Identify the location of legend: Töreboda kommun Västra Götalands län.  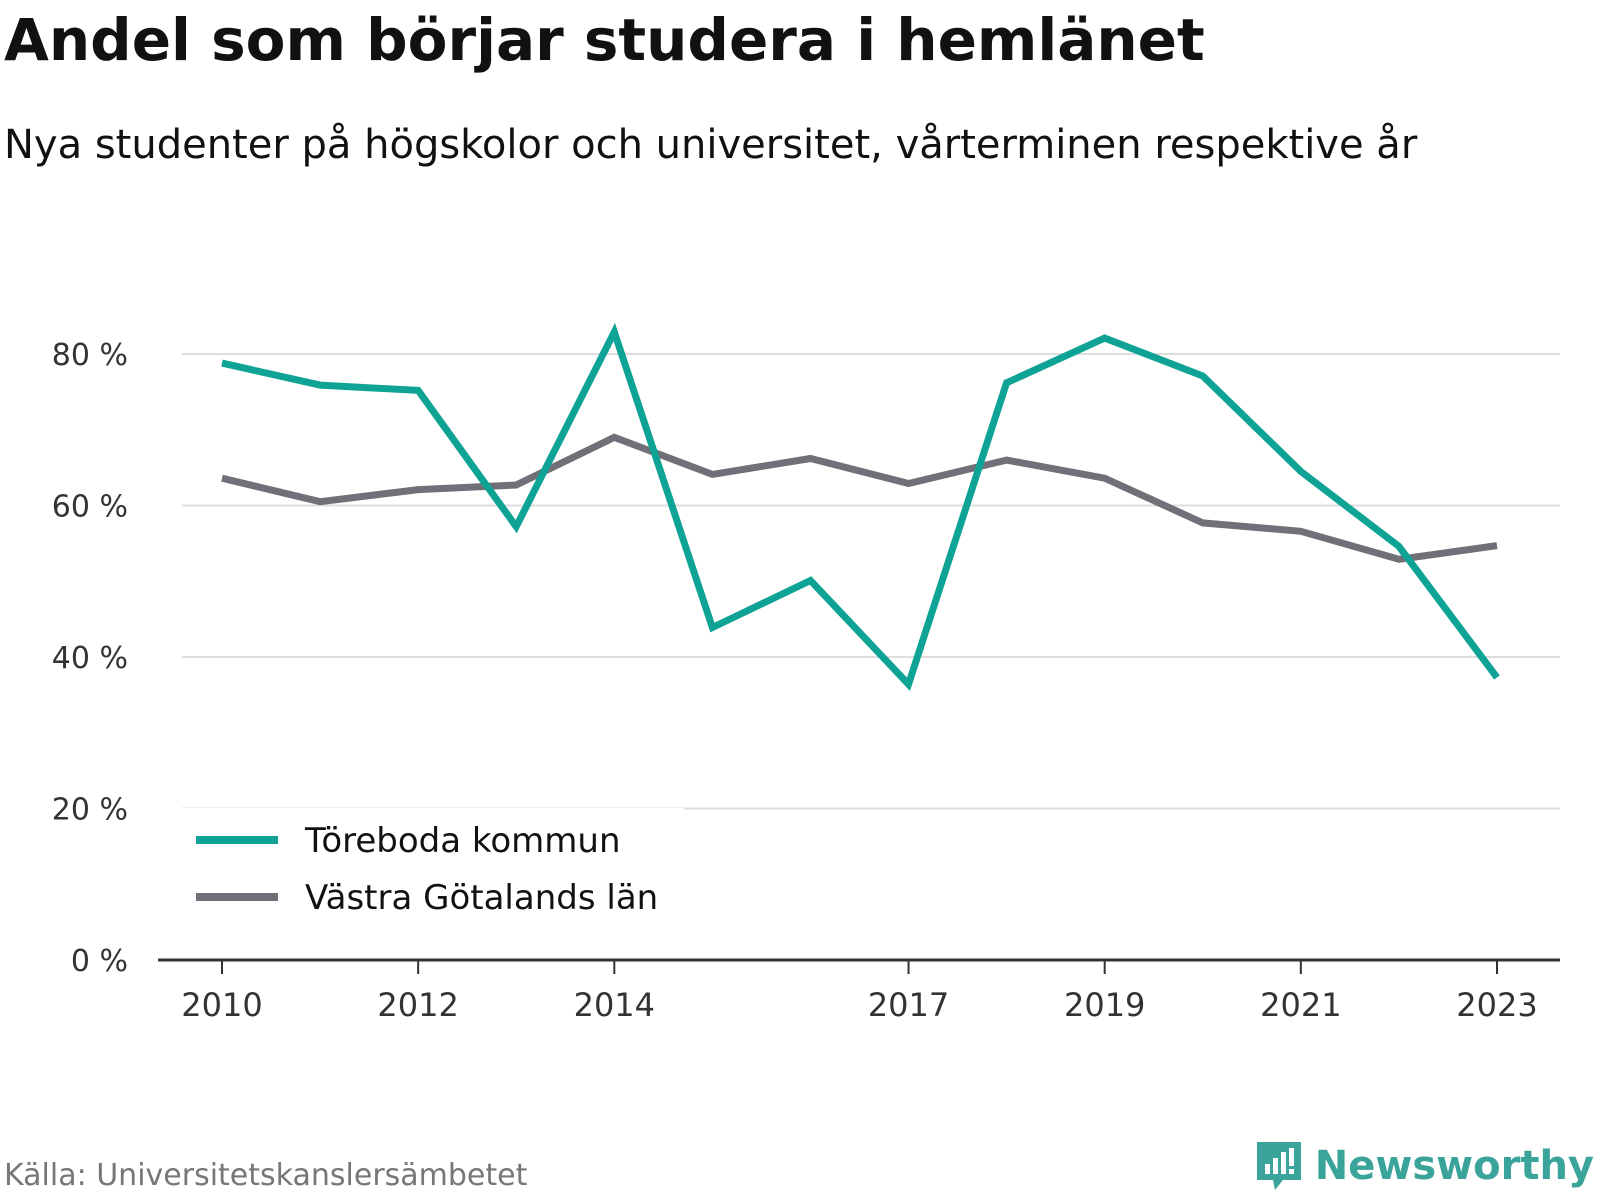
(433, 873).